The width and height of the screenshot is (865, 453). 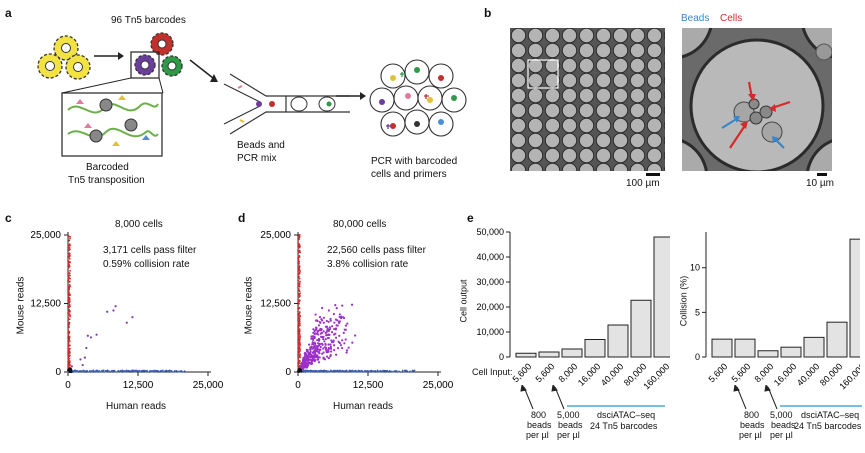 What do you see at coordinates (356, 310) in the screenshot?
I see `scatter-plot-d: 00 12,500 12,500 25,000 25,000` at bounding box center [356, 310].